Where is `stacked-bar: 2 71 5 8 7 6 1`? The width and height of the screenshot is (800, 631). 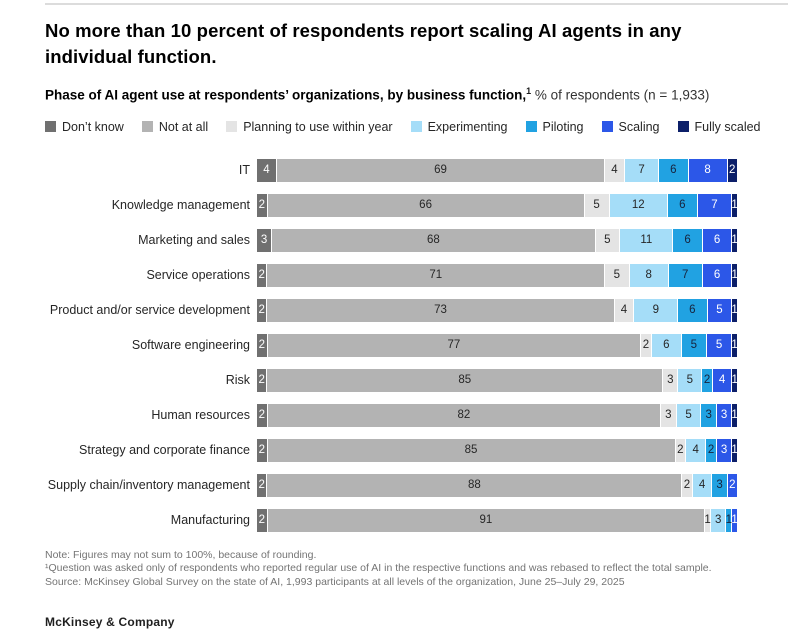 stacked-bar: 2 71 5 8 7 6 1 is located at coordinates (497, 275).